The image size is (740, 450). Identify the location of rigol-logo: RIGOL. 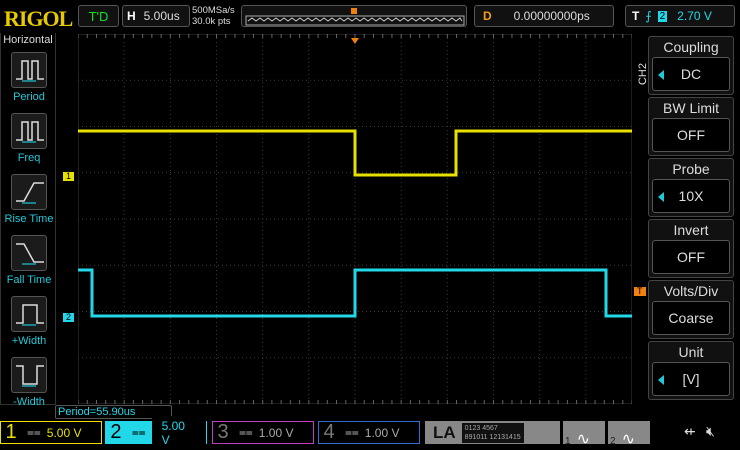
(38, 18).